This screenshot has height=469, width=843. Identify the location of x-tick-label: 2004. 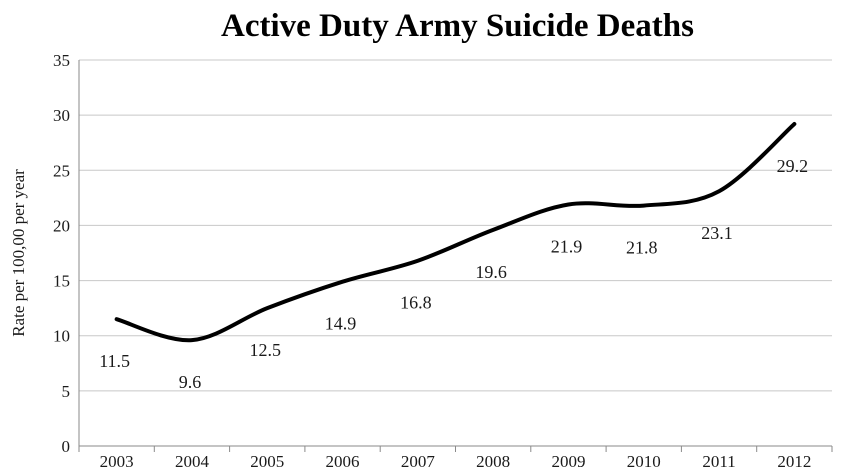
(192, 460).